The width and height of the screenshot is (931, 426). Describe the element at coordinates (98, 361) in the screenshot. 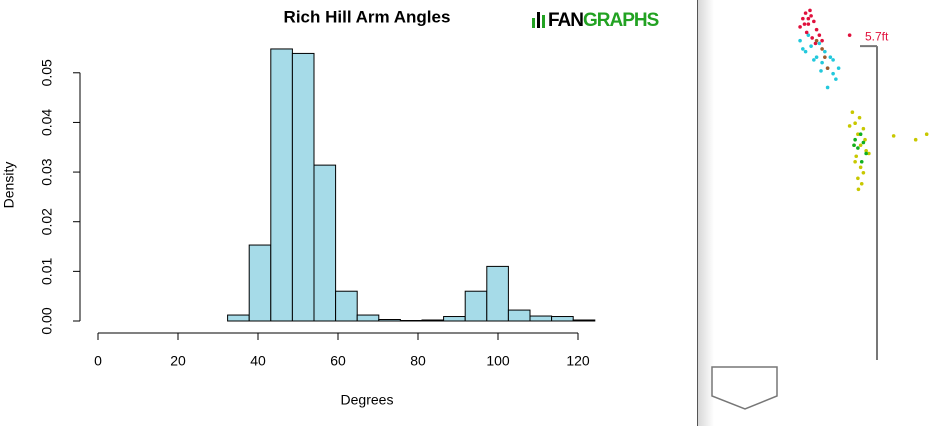

I see `x-tick-label: 0` at that location.